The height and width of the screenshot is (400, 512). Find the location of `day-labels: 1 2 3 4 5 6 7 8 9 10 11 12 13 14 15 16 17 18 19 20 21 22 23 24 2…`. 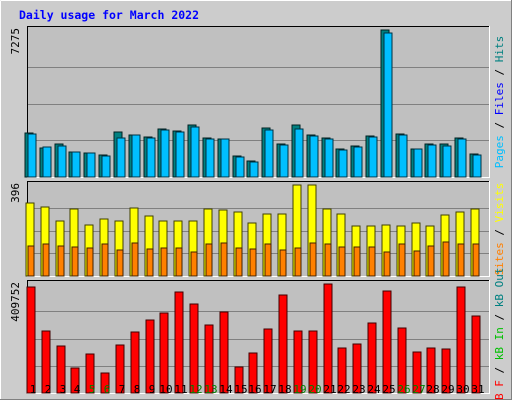

day-labels: 1 2 3 4 5 6 7 8 9 10 11 12 13 14 15 16 17 18 19 20 21 22 23 24 2… is located at coordinates (257, 389).